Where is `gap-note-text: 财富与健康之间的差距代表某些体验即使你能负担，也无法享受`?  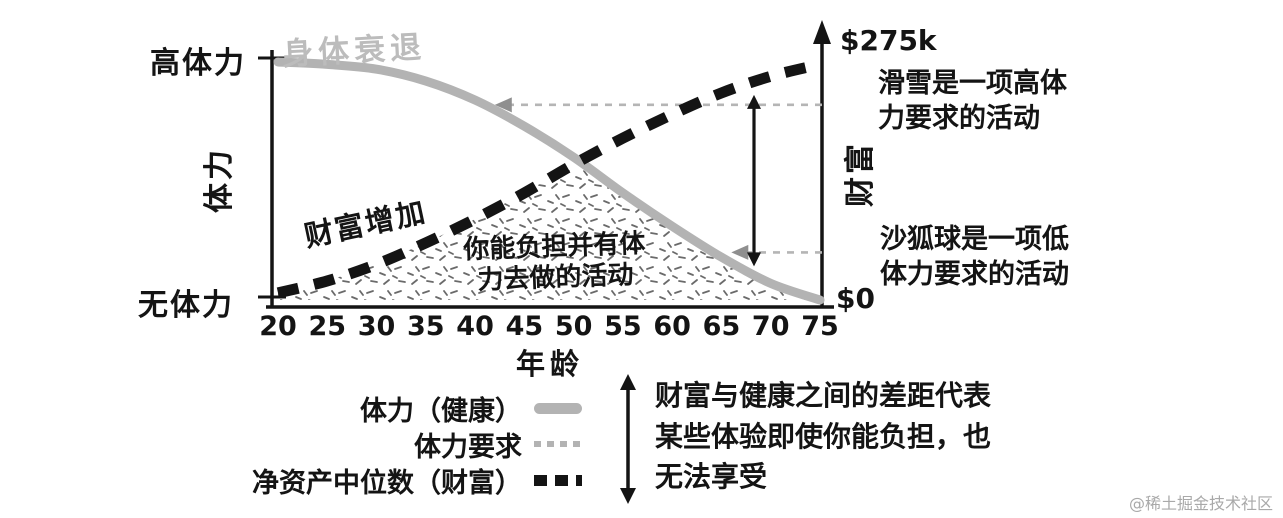 gap-note-text: 财富与健康之间的差距代表某些体验即使你能负担，也无法享受 is located at coordinates (823, 436).